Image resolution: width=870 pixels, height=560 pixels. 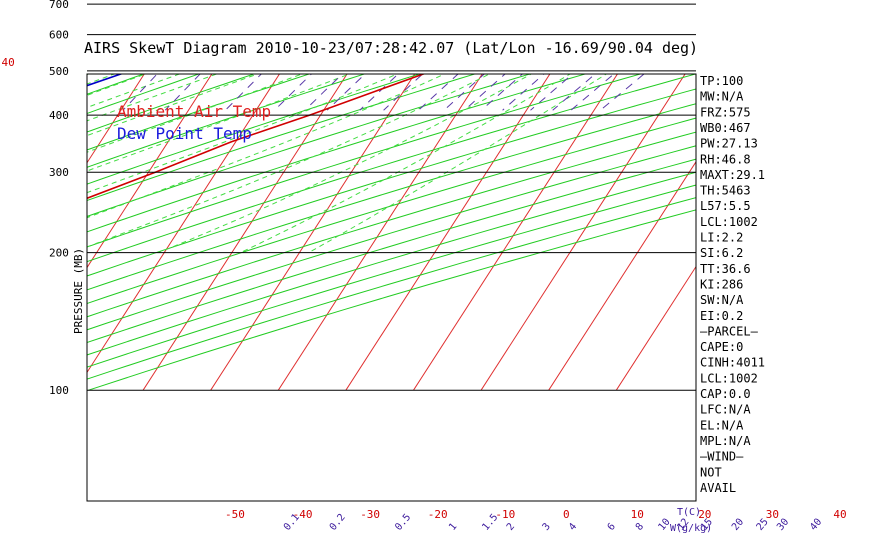 What do you see at coordinates (78, 291) in the screenshot?
I see `y-axis-label: PRESSURE (MB)` at bounding box center [78, 291].